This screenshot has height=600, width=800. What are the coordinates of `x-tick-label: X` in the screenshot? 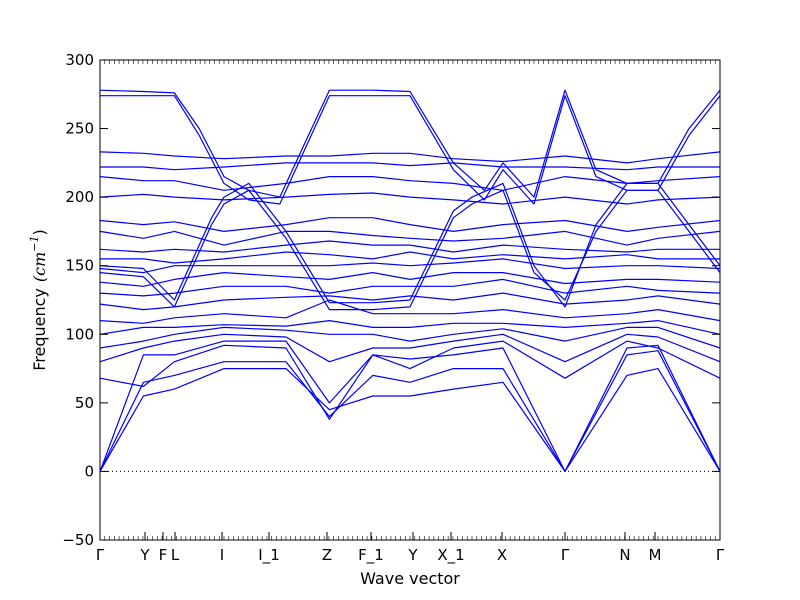 It's located at (502, 555).